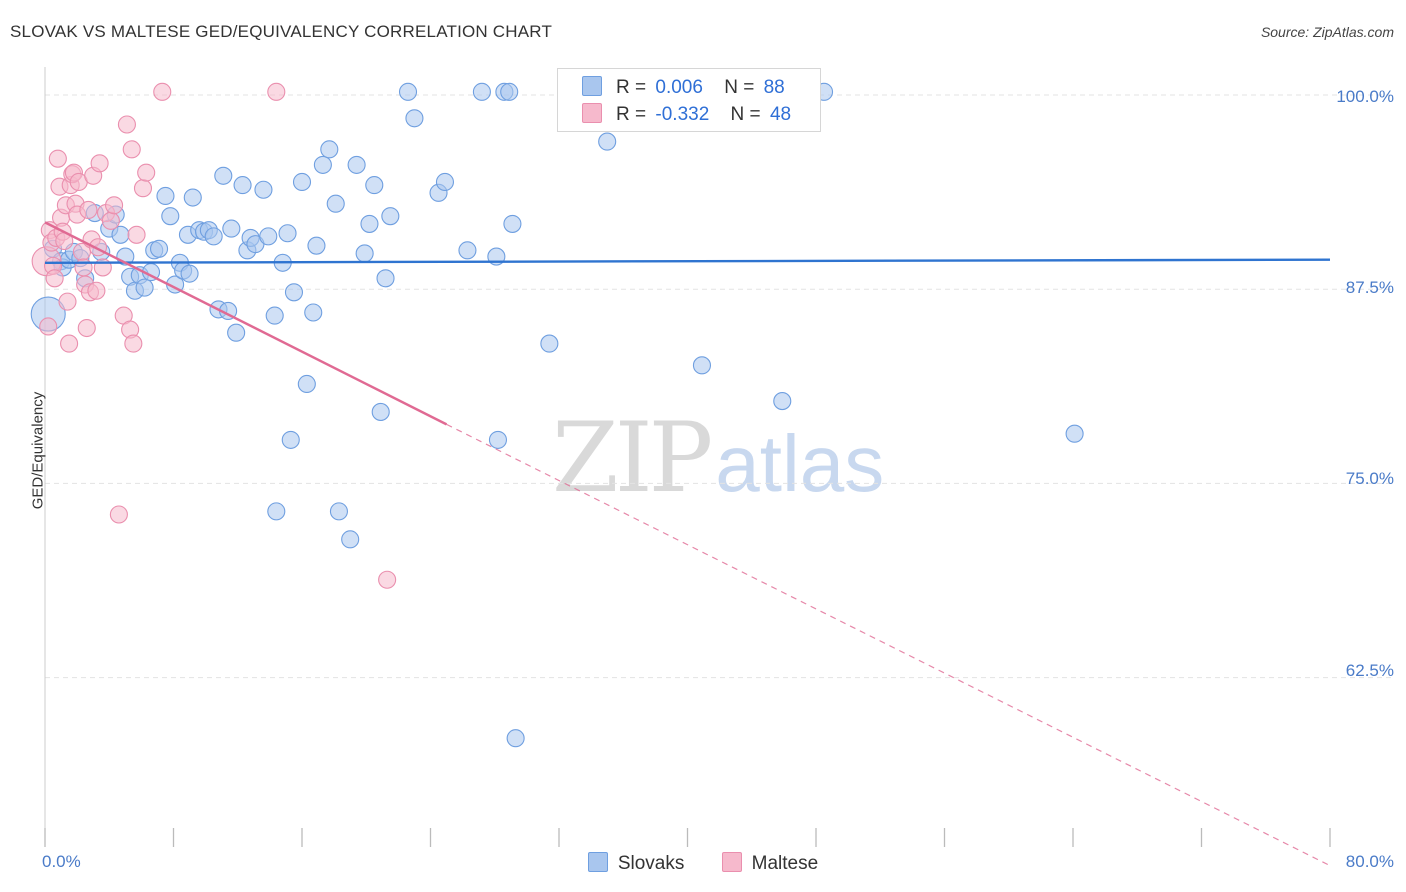  I want to click on x-tick-label-max: 80.0%, so click(1369, 861).